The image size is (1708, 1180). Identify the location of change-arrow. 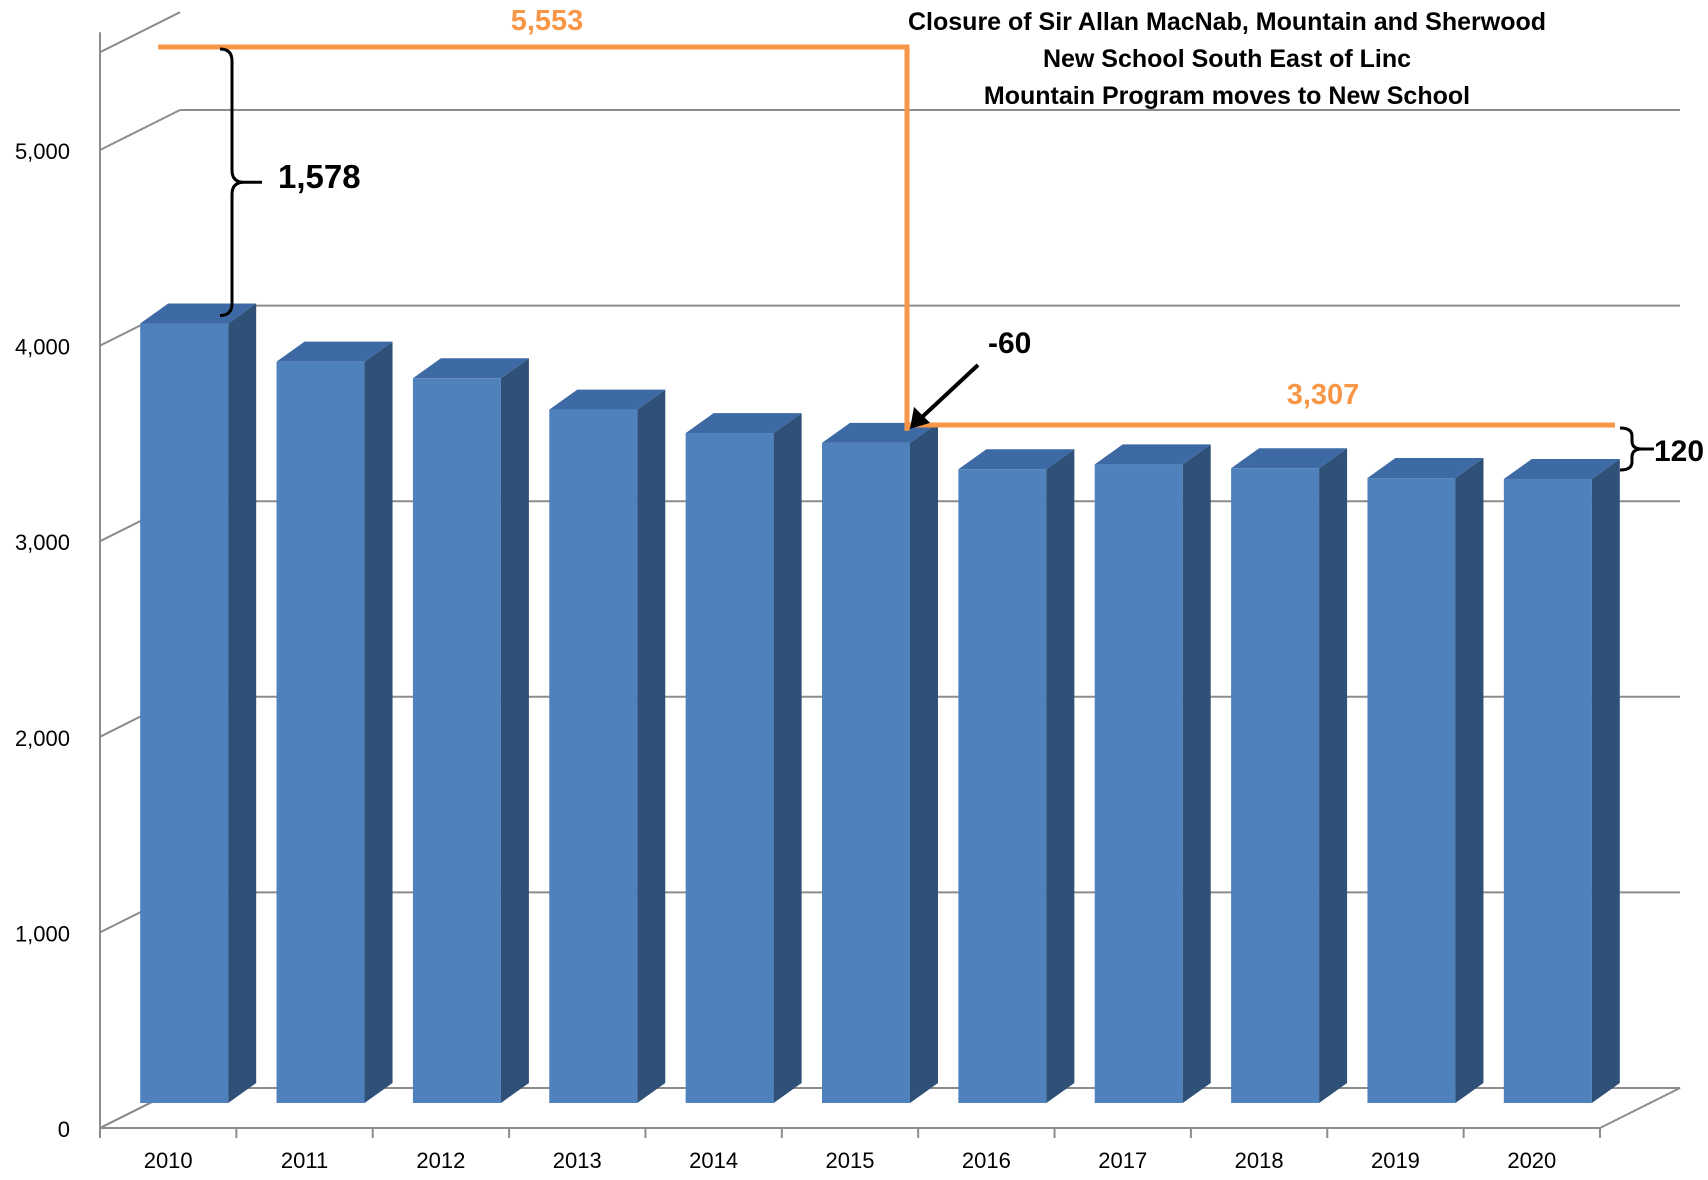
(948, 393).